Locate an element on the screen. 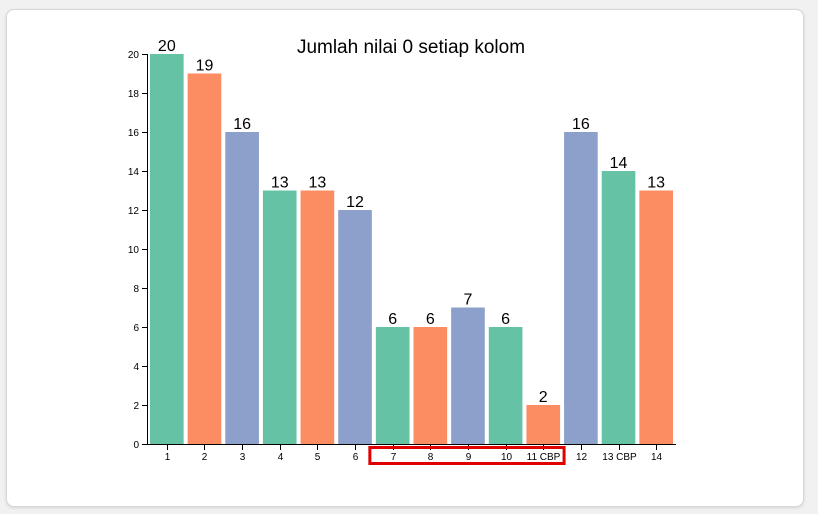  data-label: 14 is located at coordinates (619, 163).